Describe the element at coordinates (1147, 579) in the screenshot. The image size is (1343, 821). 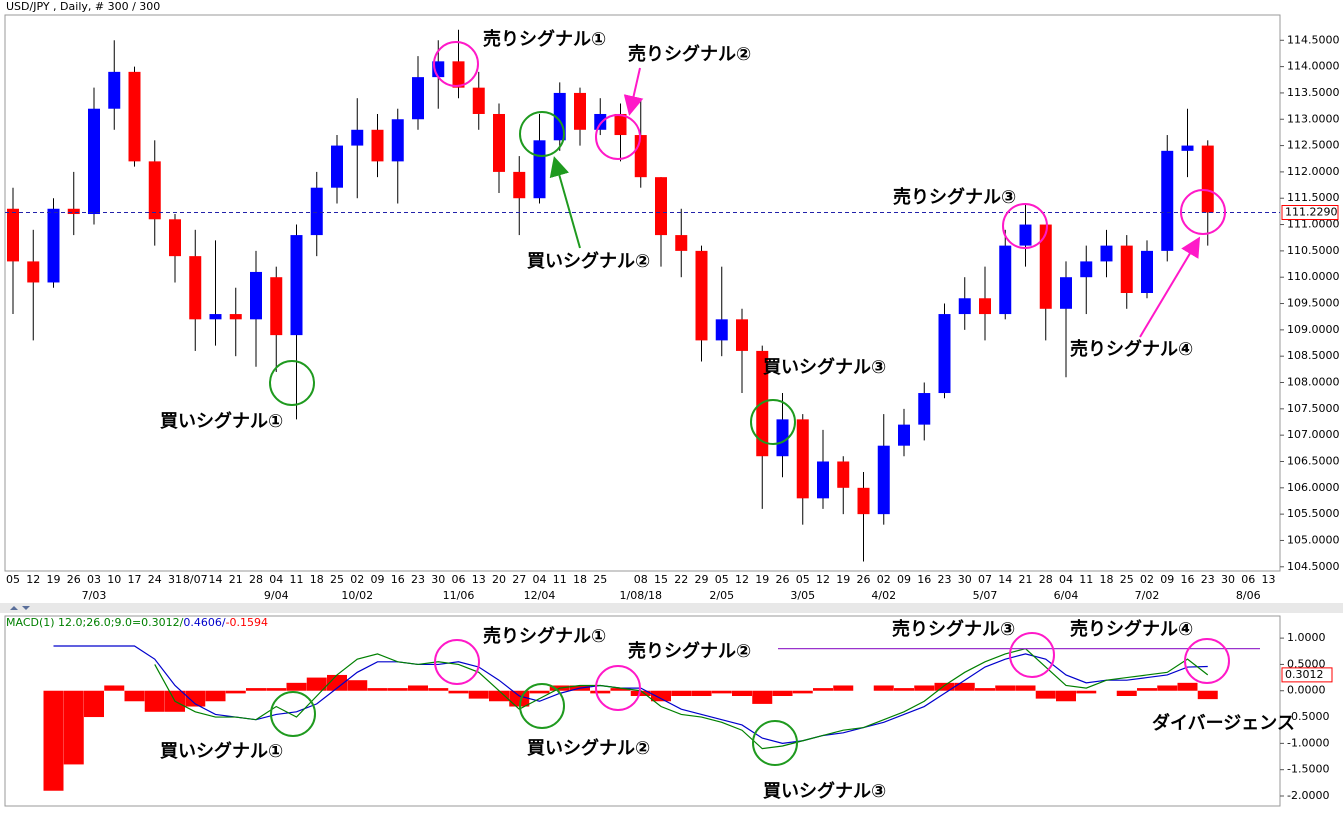
I see `x-tick-label: 02` at that location.